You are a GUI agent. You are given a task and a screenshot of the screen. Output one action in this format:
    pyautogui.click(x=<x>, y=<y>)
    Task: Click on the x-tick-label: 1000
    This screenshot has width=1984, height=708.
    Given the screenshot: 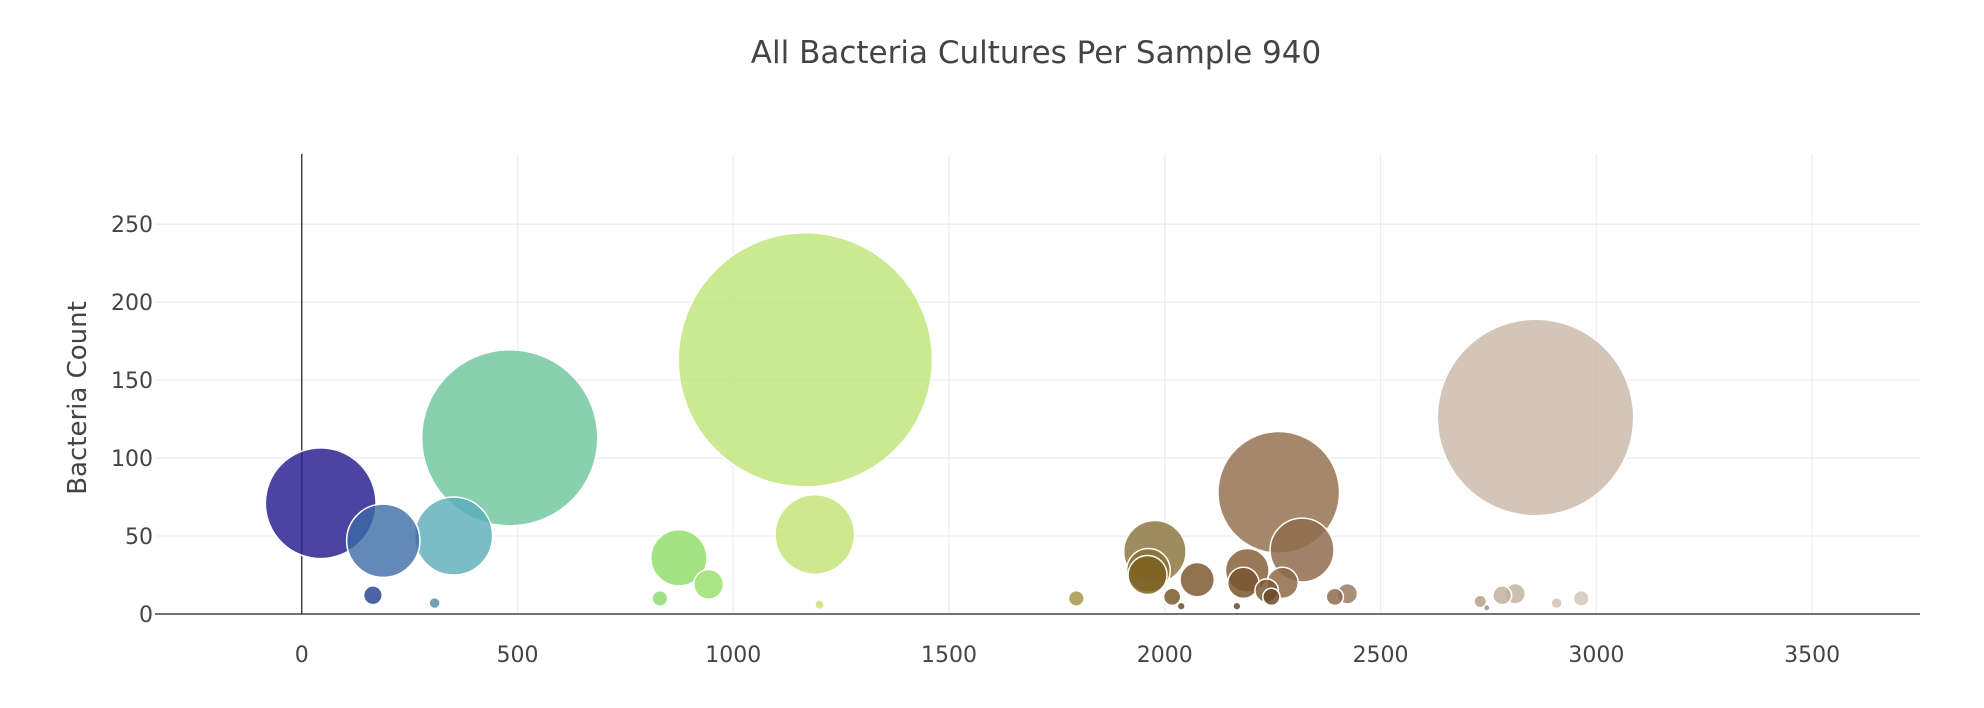 What is the action you would take?
    pyautogui.click(x=733, y=655)
    